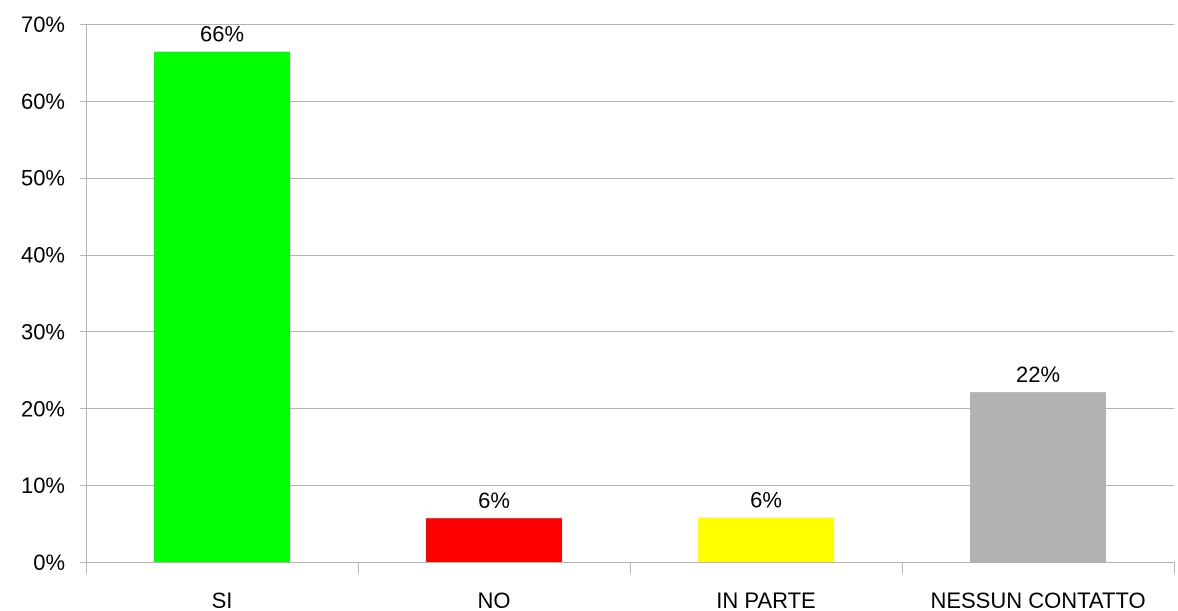  Describe the element at coordinates (494, 540) in the screenshot. I see `bar-no` at that location.